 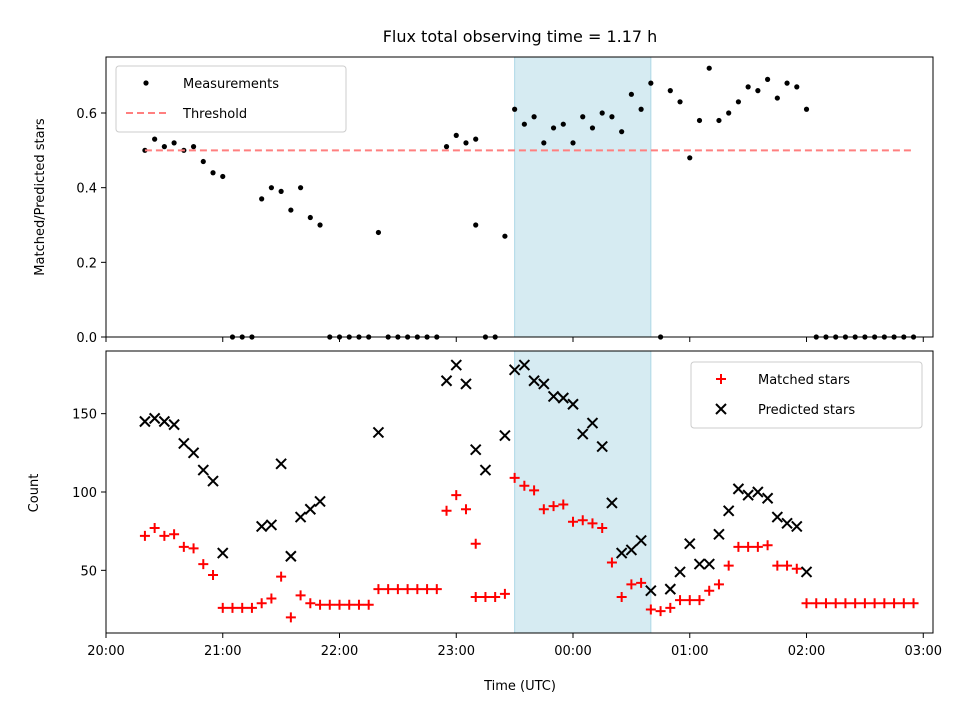 What do you see at coordinates (806, 410) in the screenshot?
I see `legend-label: Predicted stars` at bounding box center [806, 410].